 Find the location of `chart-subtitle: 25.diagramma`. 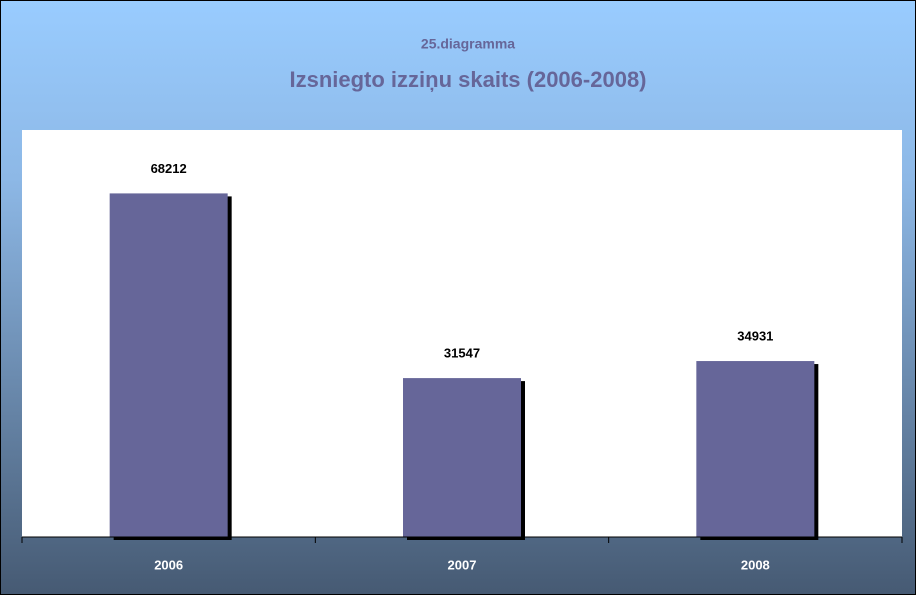

chart-subtitle: 25.diagramma is located at coordinates (468, 44).